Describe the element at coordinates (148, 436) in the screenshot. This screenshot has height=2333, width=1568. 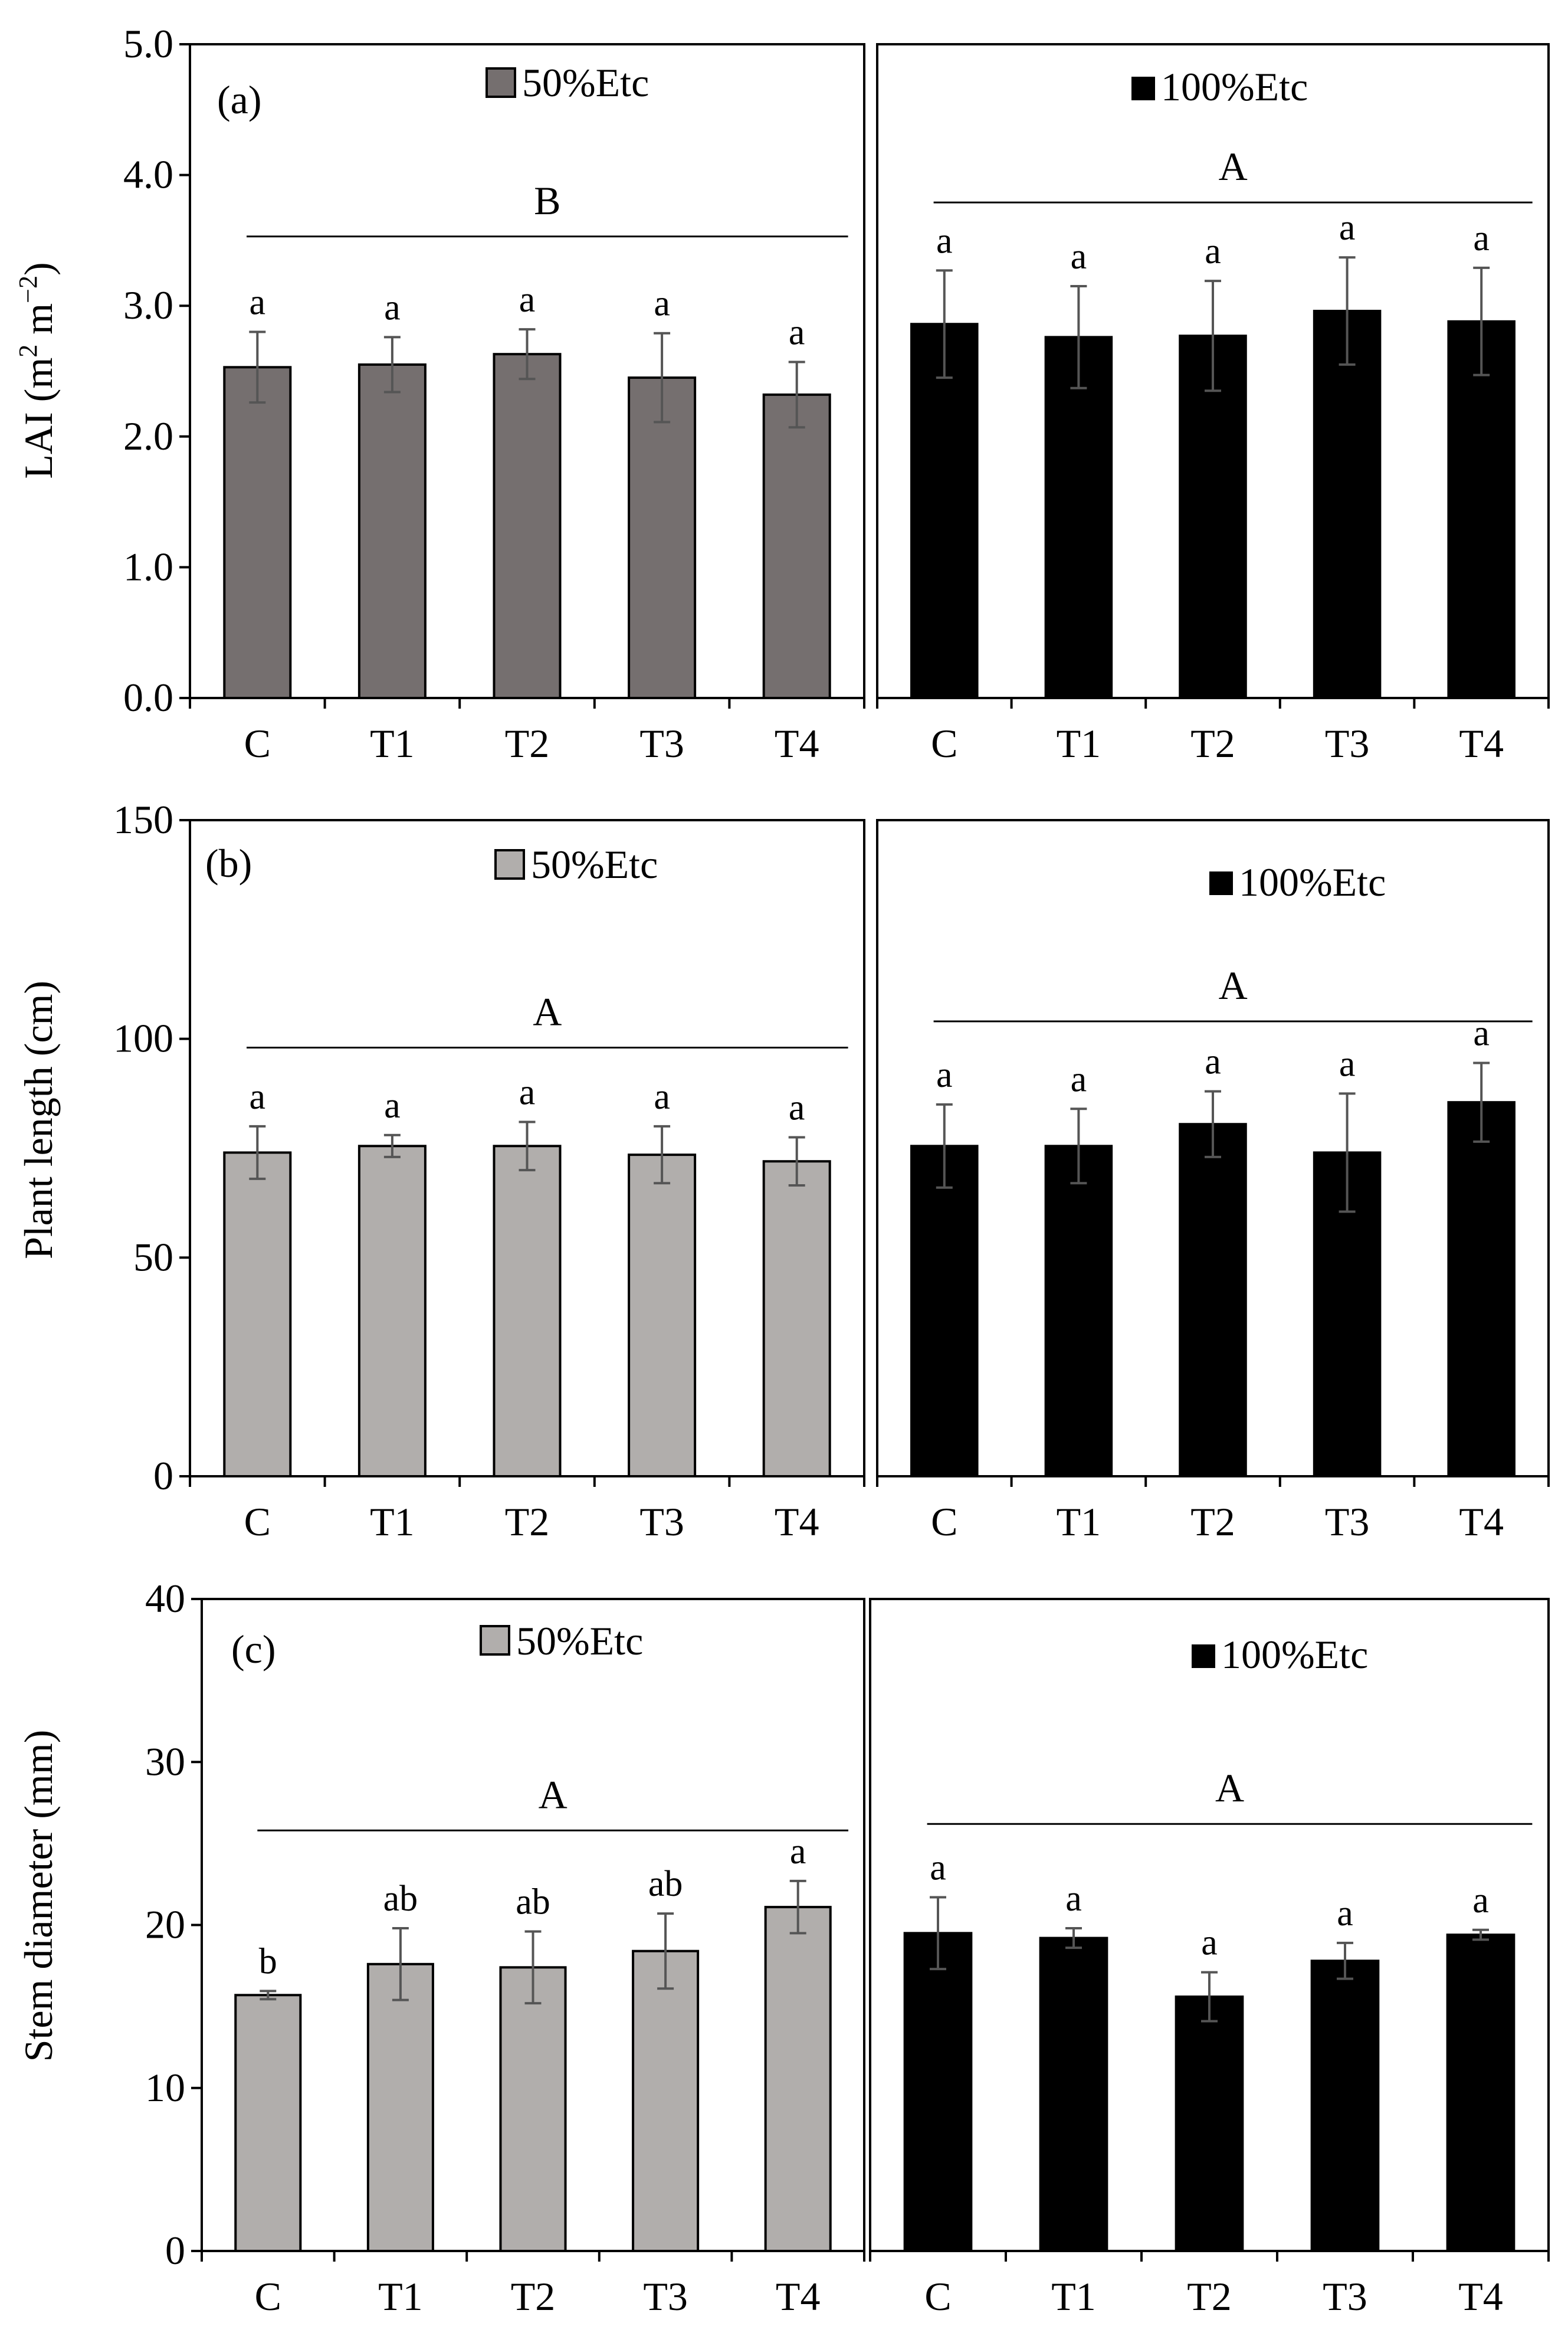
I see `y-tick-label-a-2: 2.0` at that location.